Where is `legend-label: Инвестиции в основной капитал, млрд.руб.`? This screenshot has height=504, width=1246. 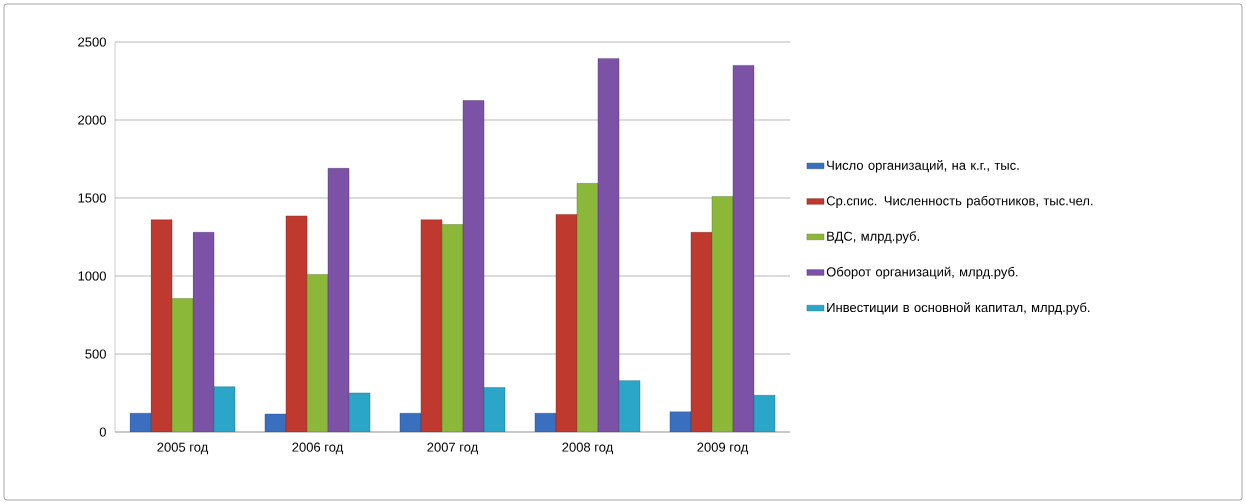
legend-label: Инвестиции в основной капитал, млрд.руб. is located at coordinates (958, 308).